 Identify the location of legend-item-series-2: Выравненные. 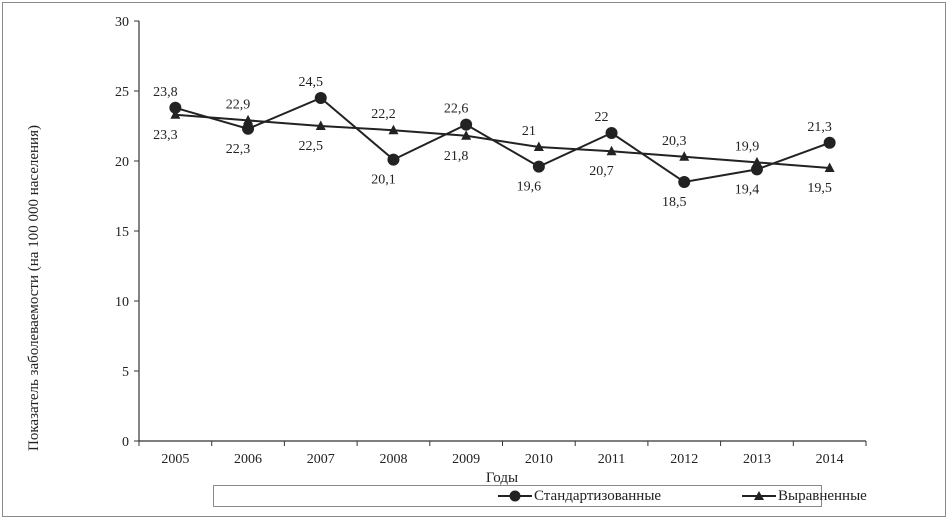
(804, 496).